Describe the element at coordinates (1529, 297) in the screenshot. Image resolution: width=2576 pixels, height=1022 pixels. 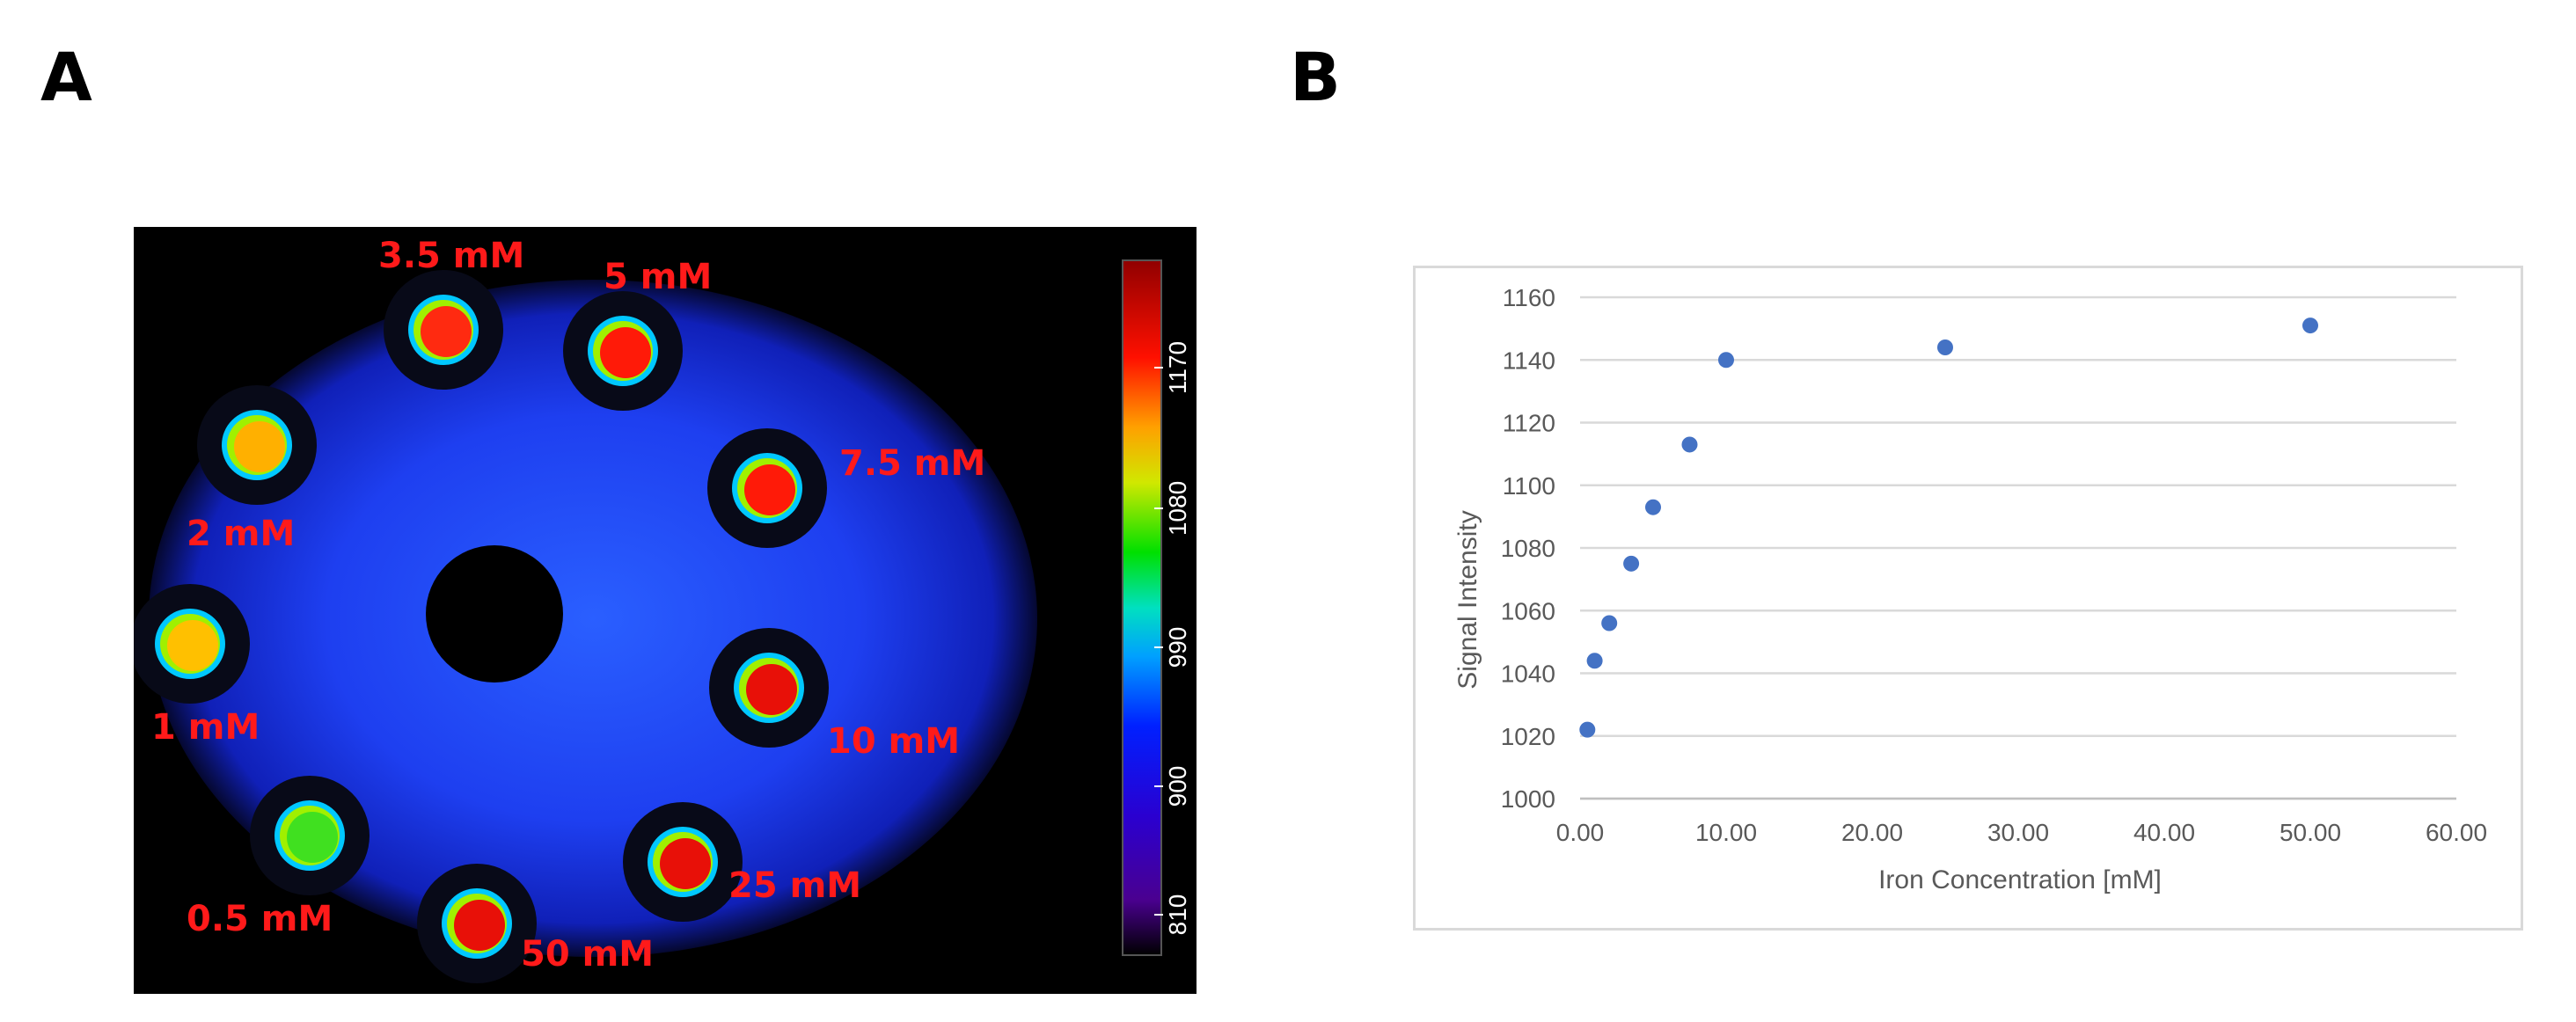
I see `y-tick-label: 1160` at that location.